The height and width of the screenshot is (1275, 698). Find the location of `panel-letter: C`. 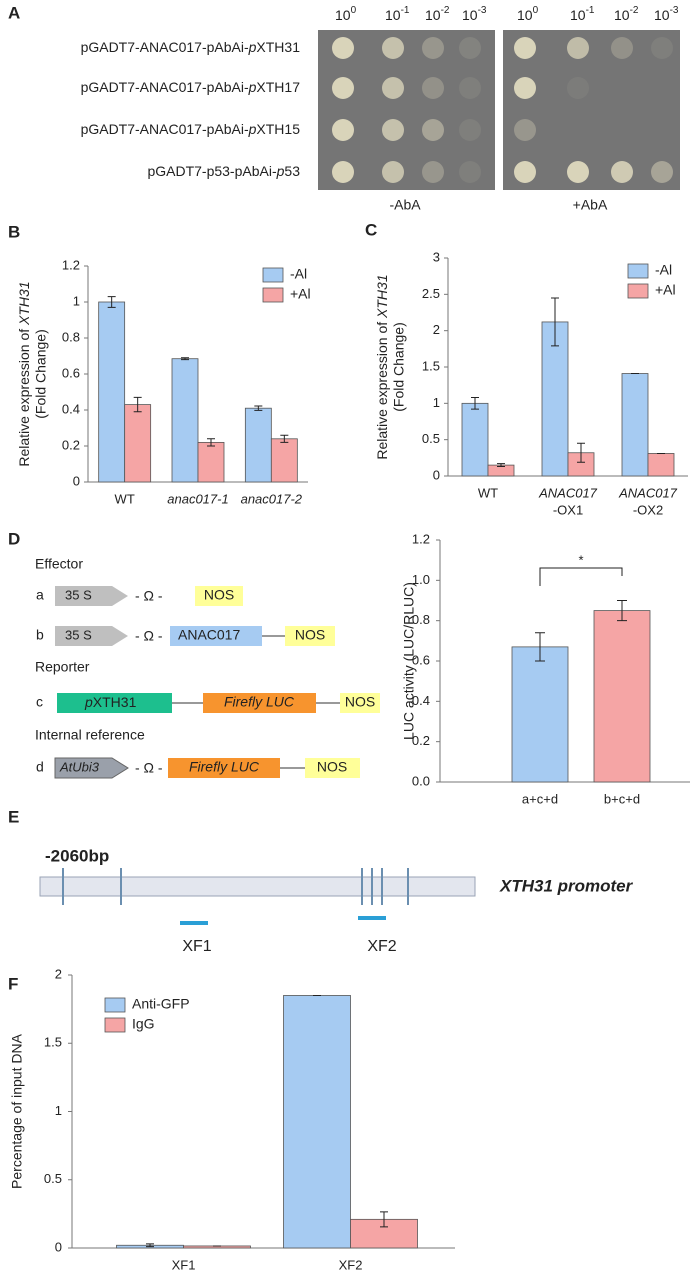

panel-letter: C is located at coordinates (371, 229).